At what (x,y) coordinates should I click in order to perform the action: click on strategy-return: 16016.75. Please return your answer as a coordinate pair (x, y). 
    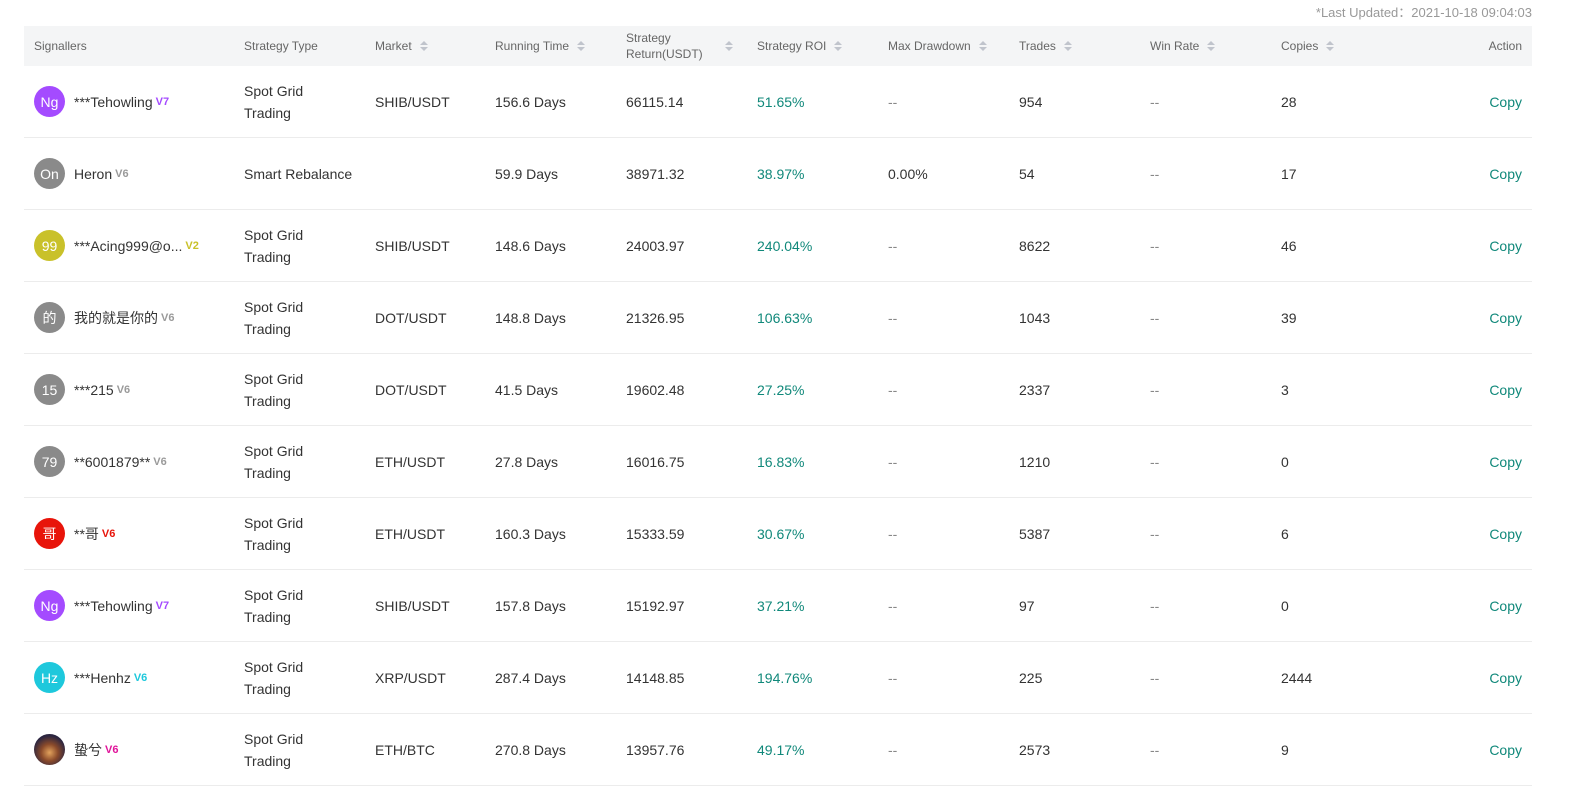
    Looking at the image, I should click on (655, 461).